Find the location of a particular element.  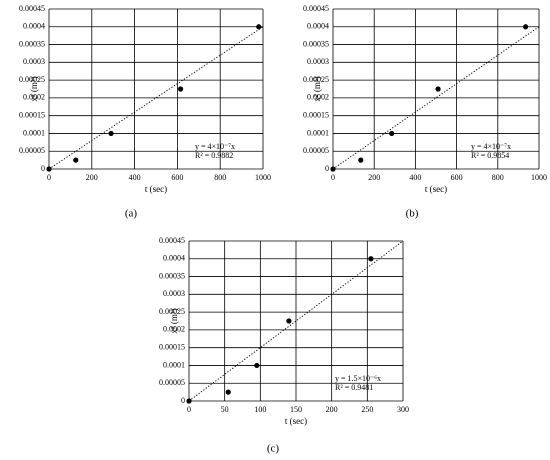

panel-label: (b) is located at coordinates (412, 214).